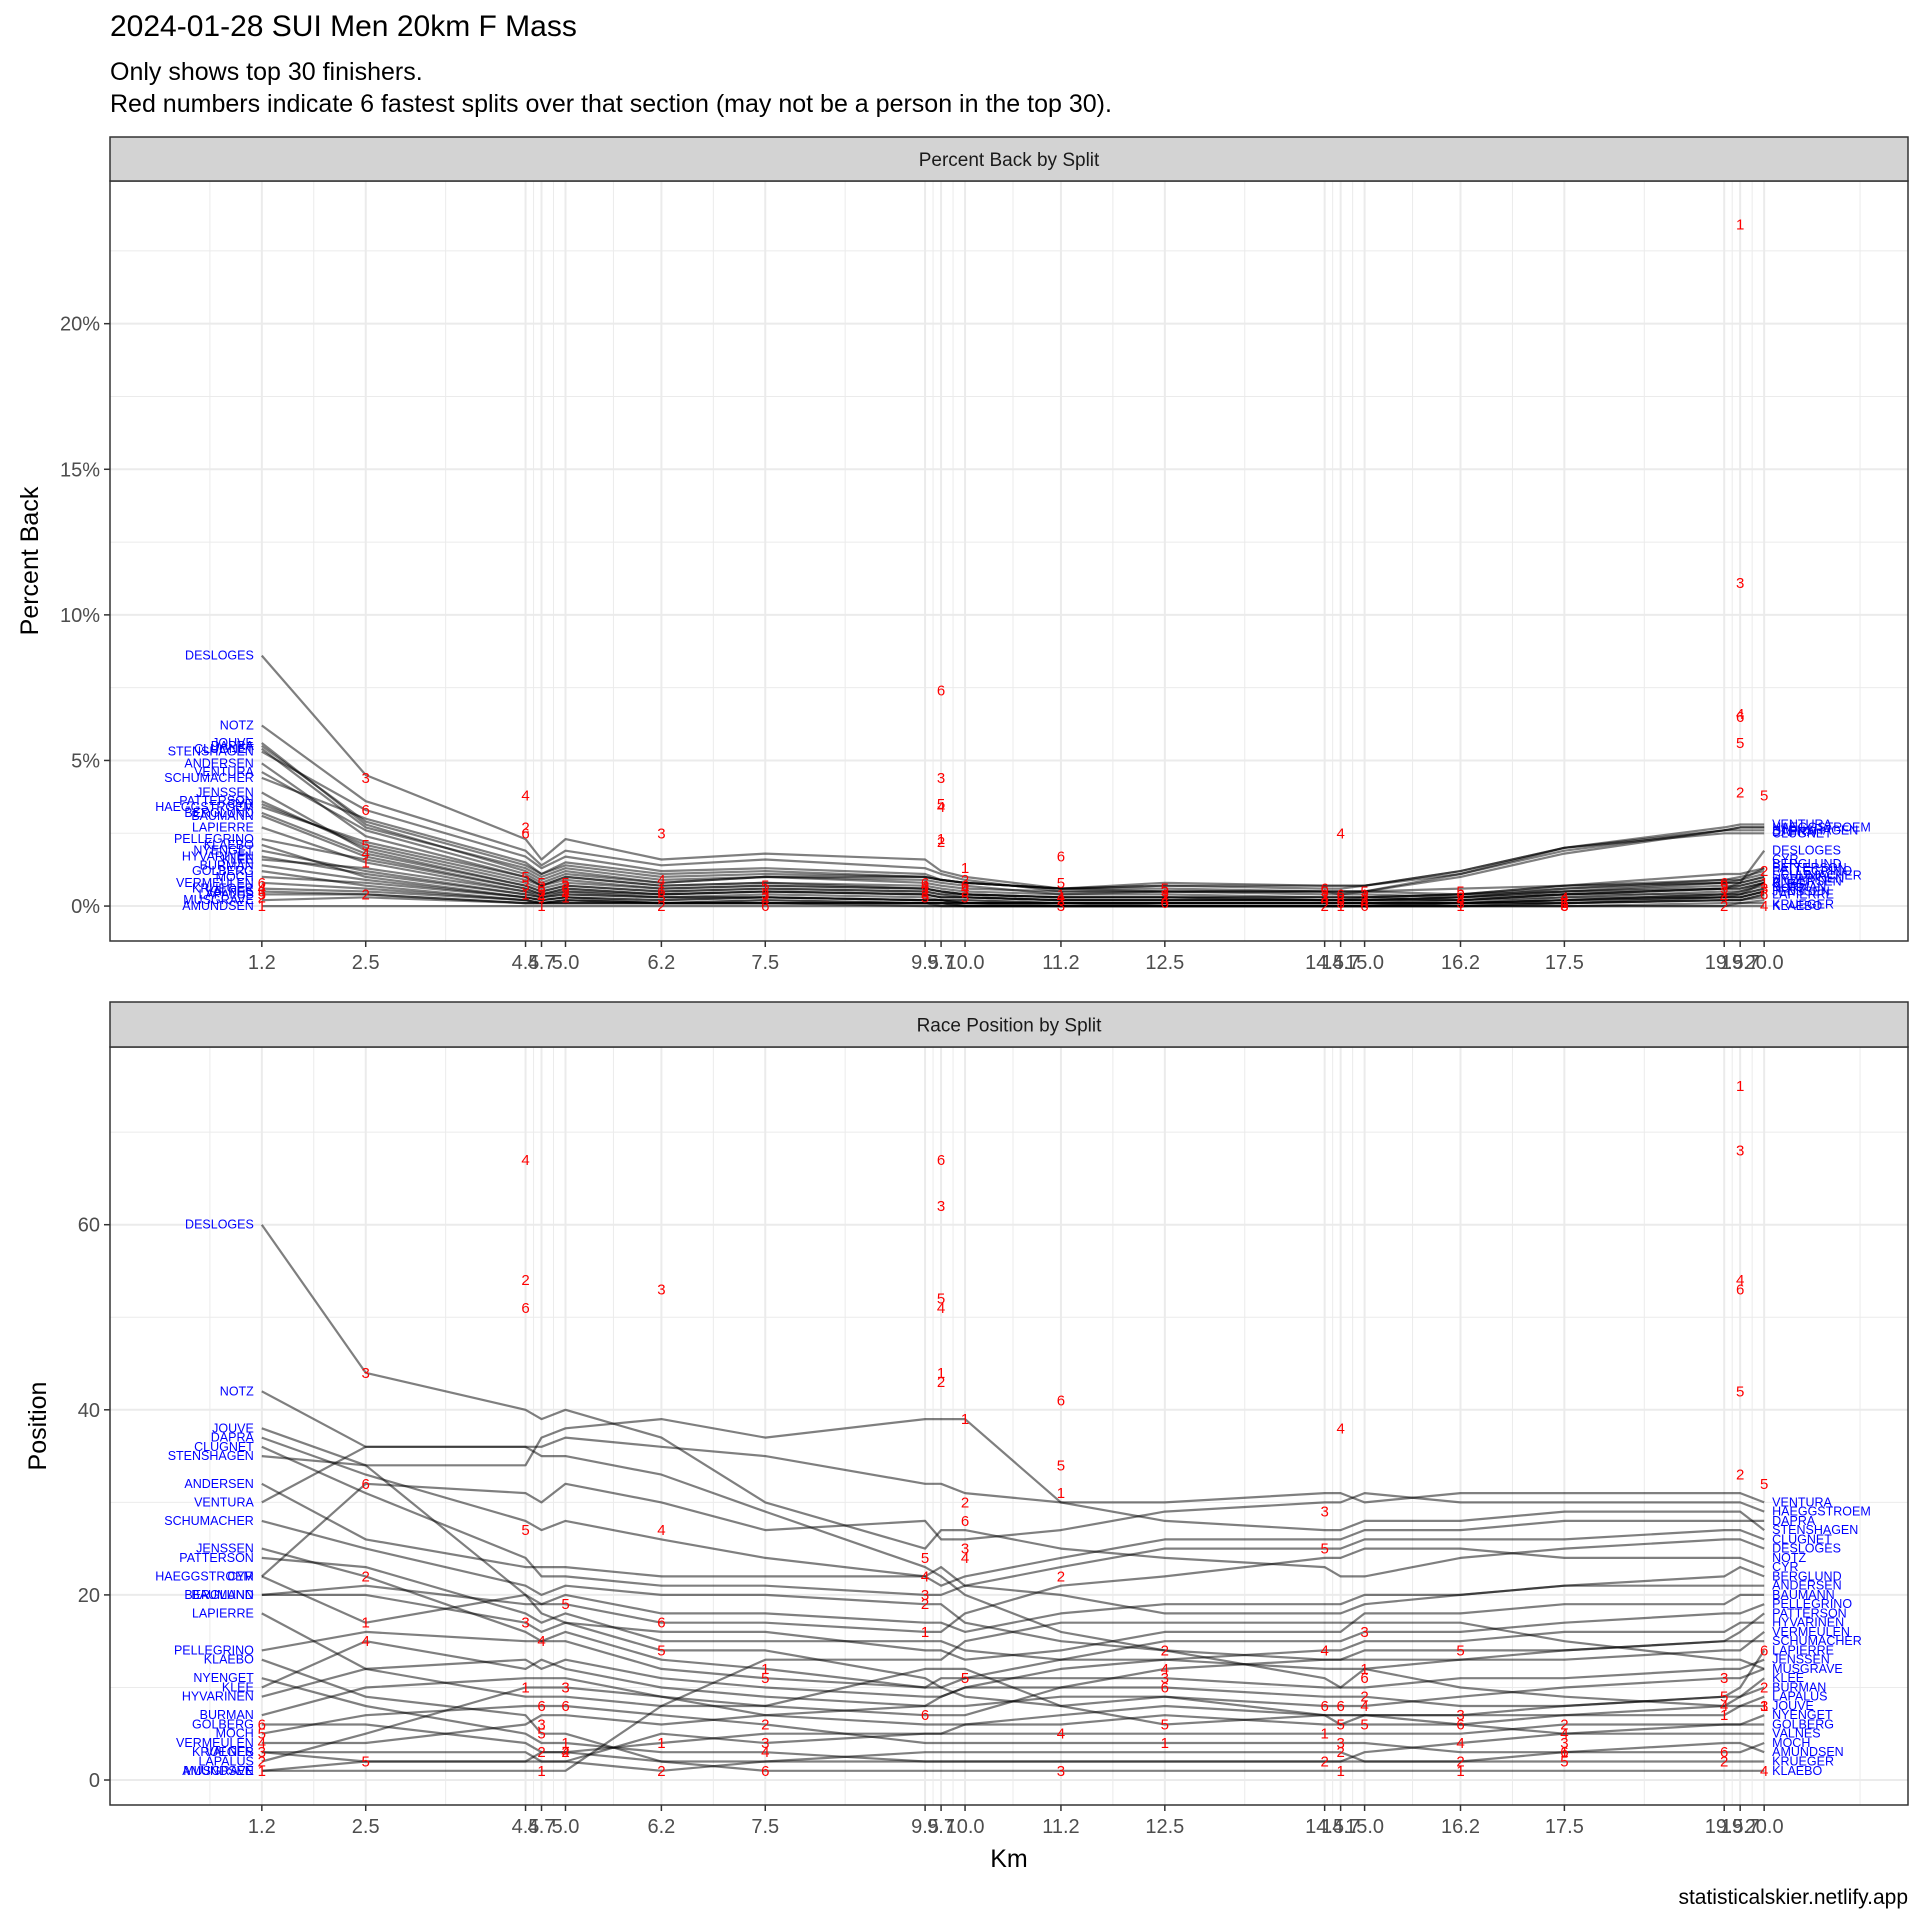  I want to click on athlete-label-start: STENSHAGEN, so click(211, 752).